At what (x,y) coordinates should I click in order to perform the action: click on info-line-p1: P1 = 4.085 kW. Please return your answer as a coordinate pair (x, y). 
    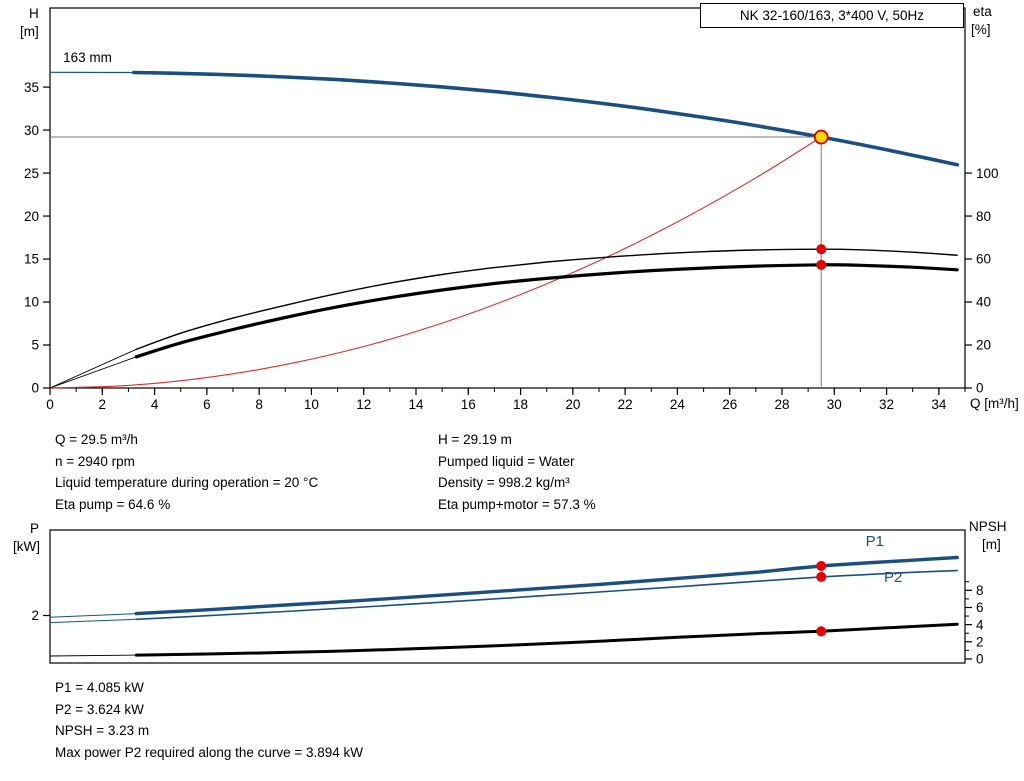
    Looking at the image, I should click on (99, 687).